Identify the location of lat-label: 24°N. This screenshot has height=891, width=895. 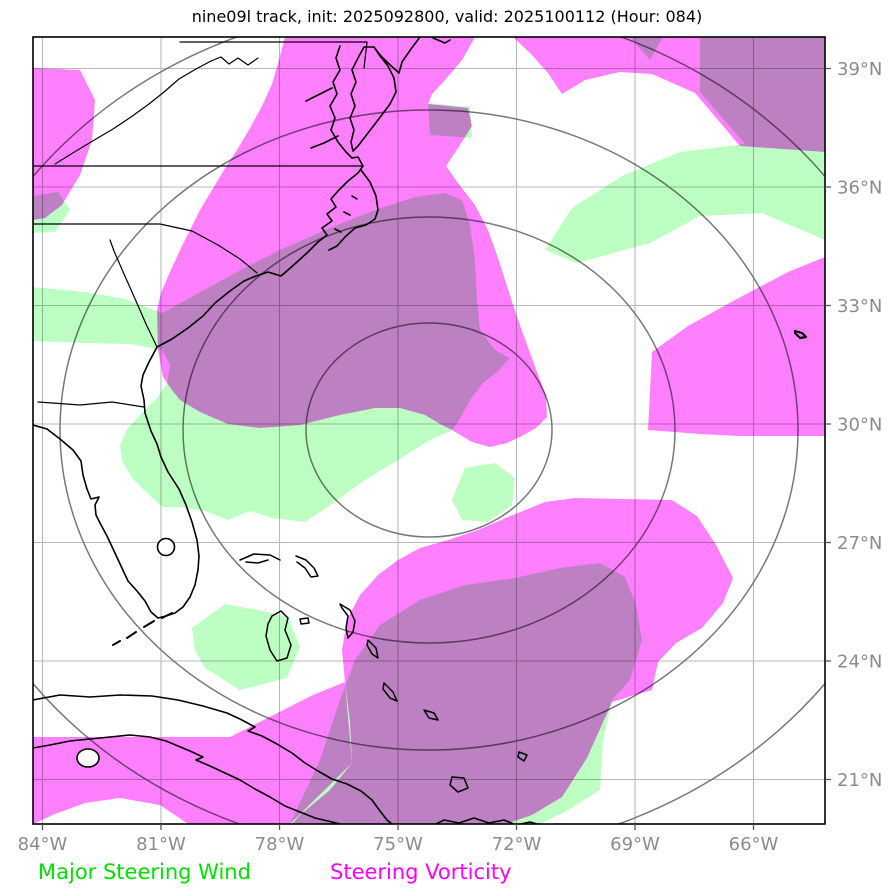
(859, 662).